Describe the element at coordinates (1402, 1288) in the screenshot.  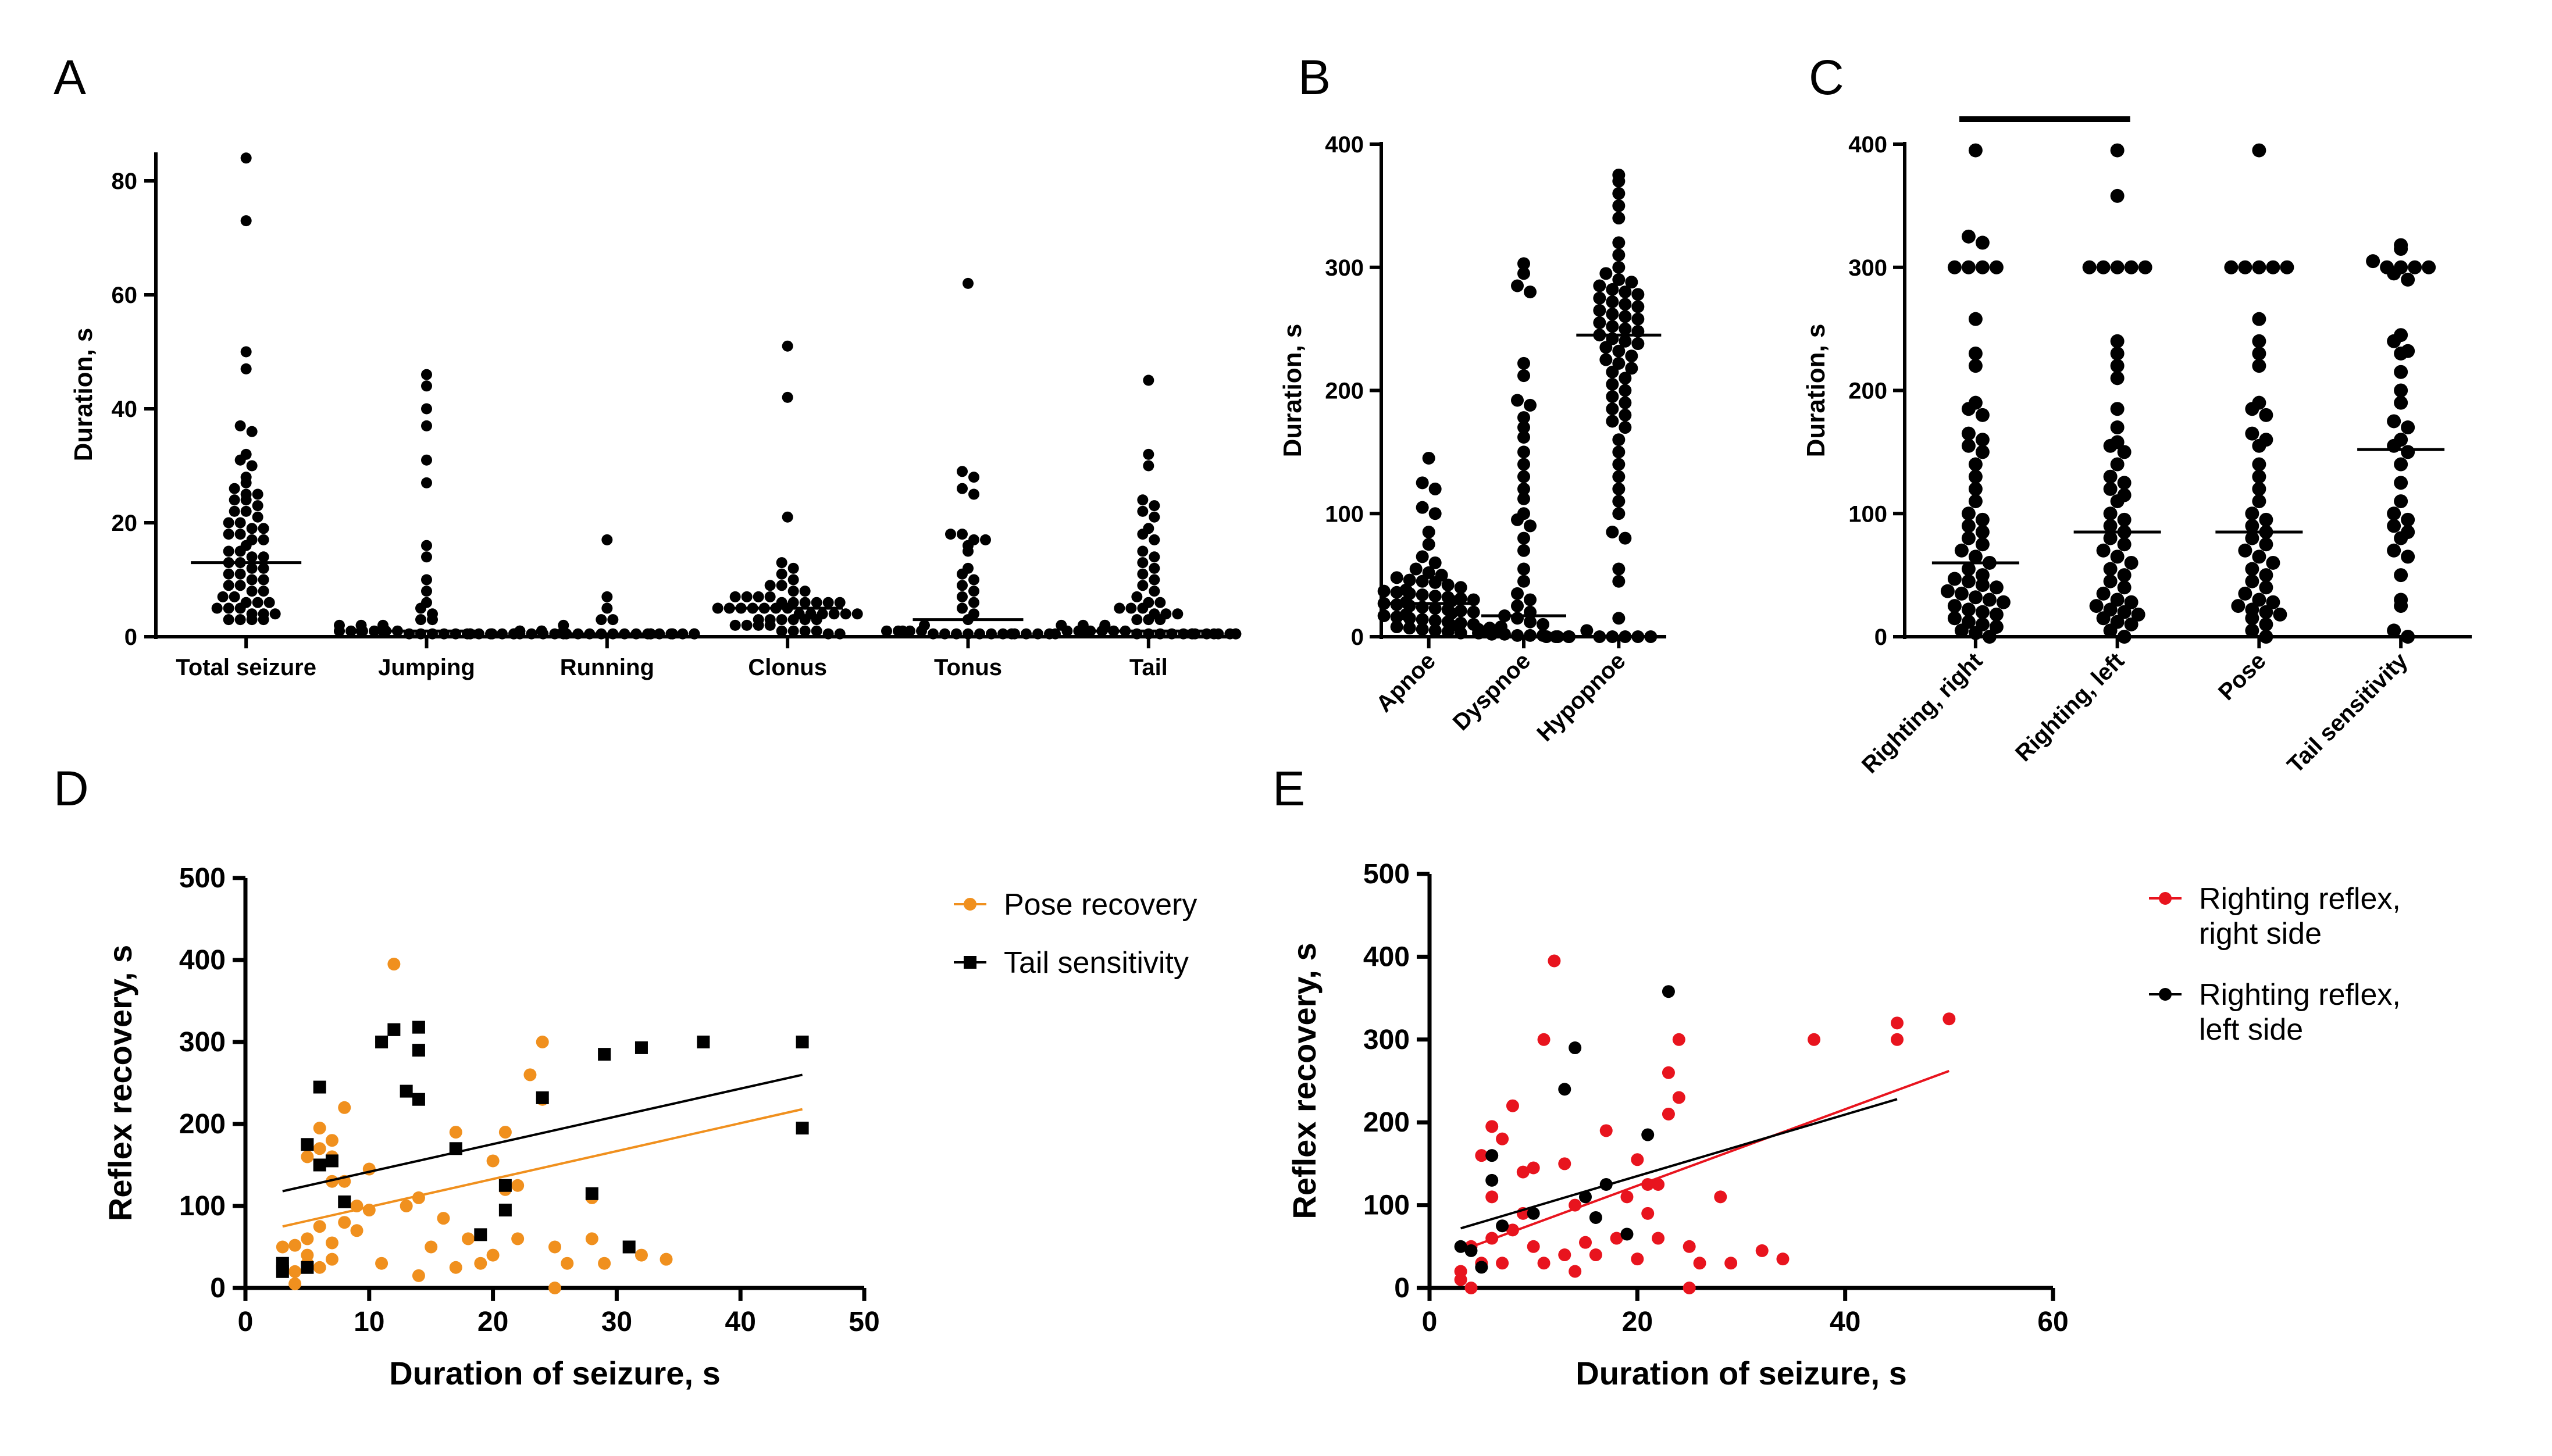
I see `e-y-tick-label: 0` at that location.